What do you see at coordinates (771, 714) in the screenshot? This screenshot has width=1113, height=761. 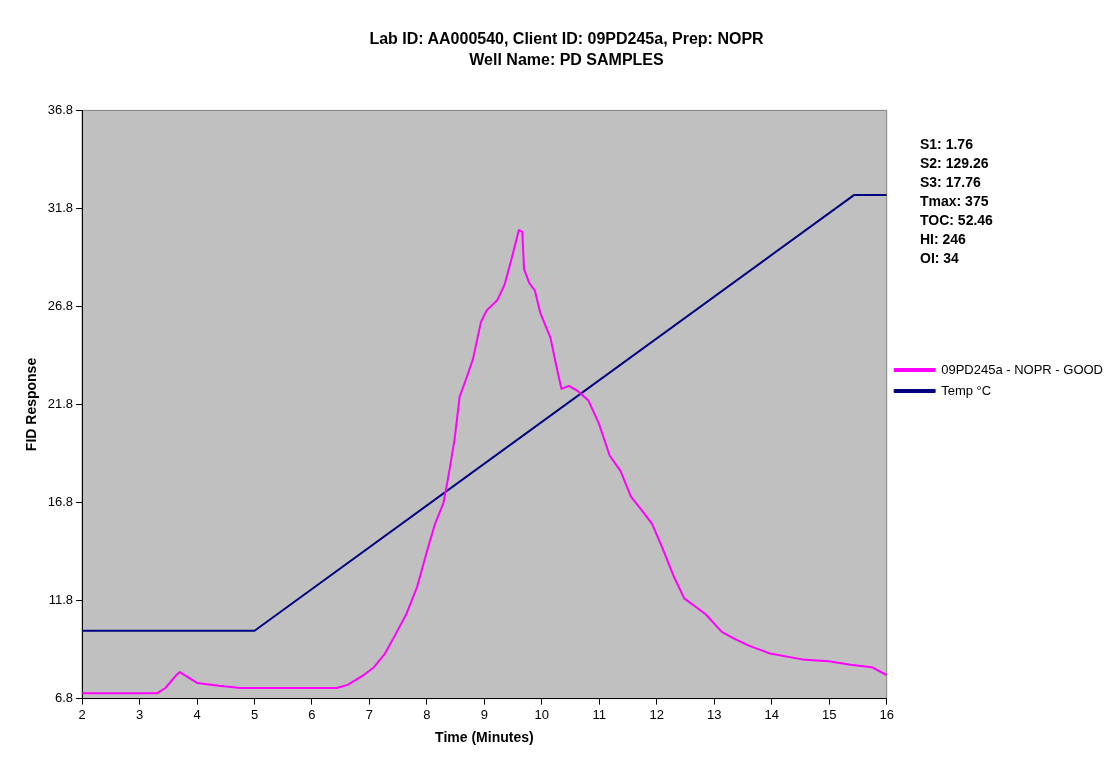 I see `x-tick-label: 14` at bounding box center [771, 714].